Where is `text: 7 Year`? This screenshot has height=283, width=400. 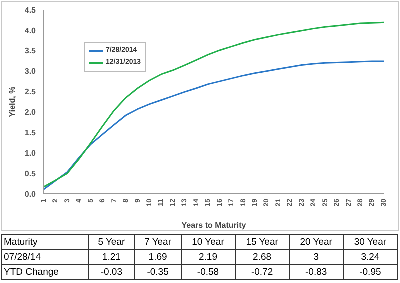
text: 7 Year is located at coordinates (158, 242).